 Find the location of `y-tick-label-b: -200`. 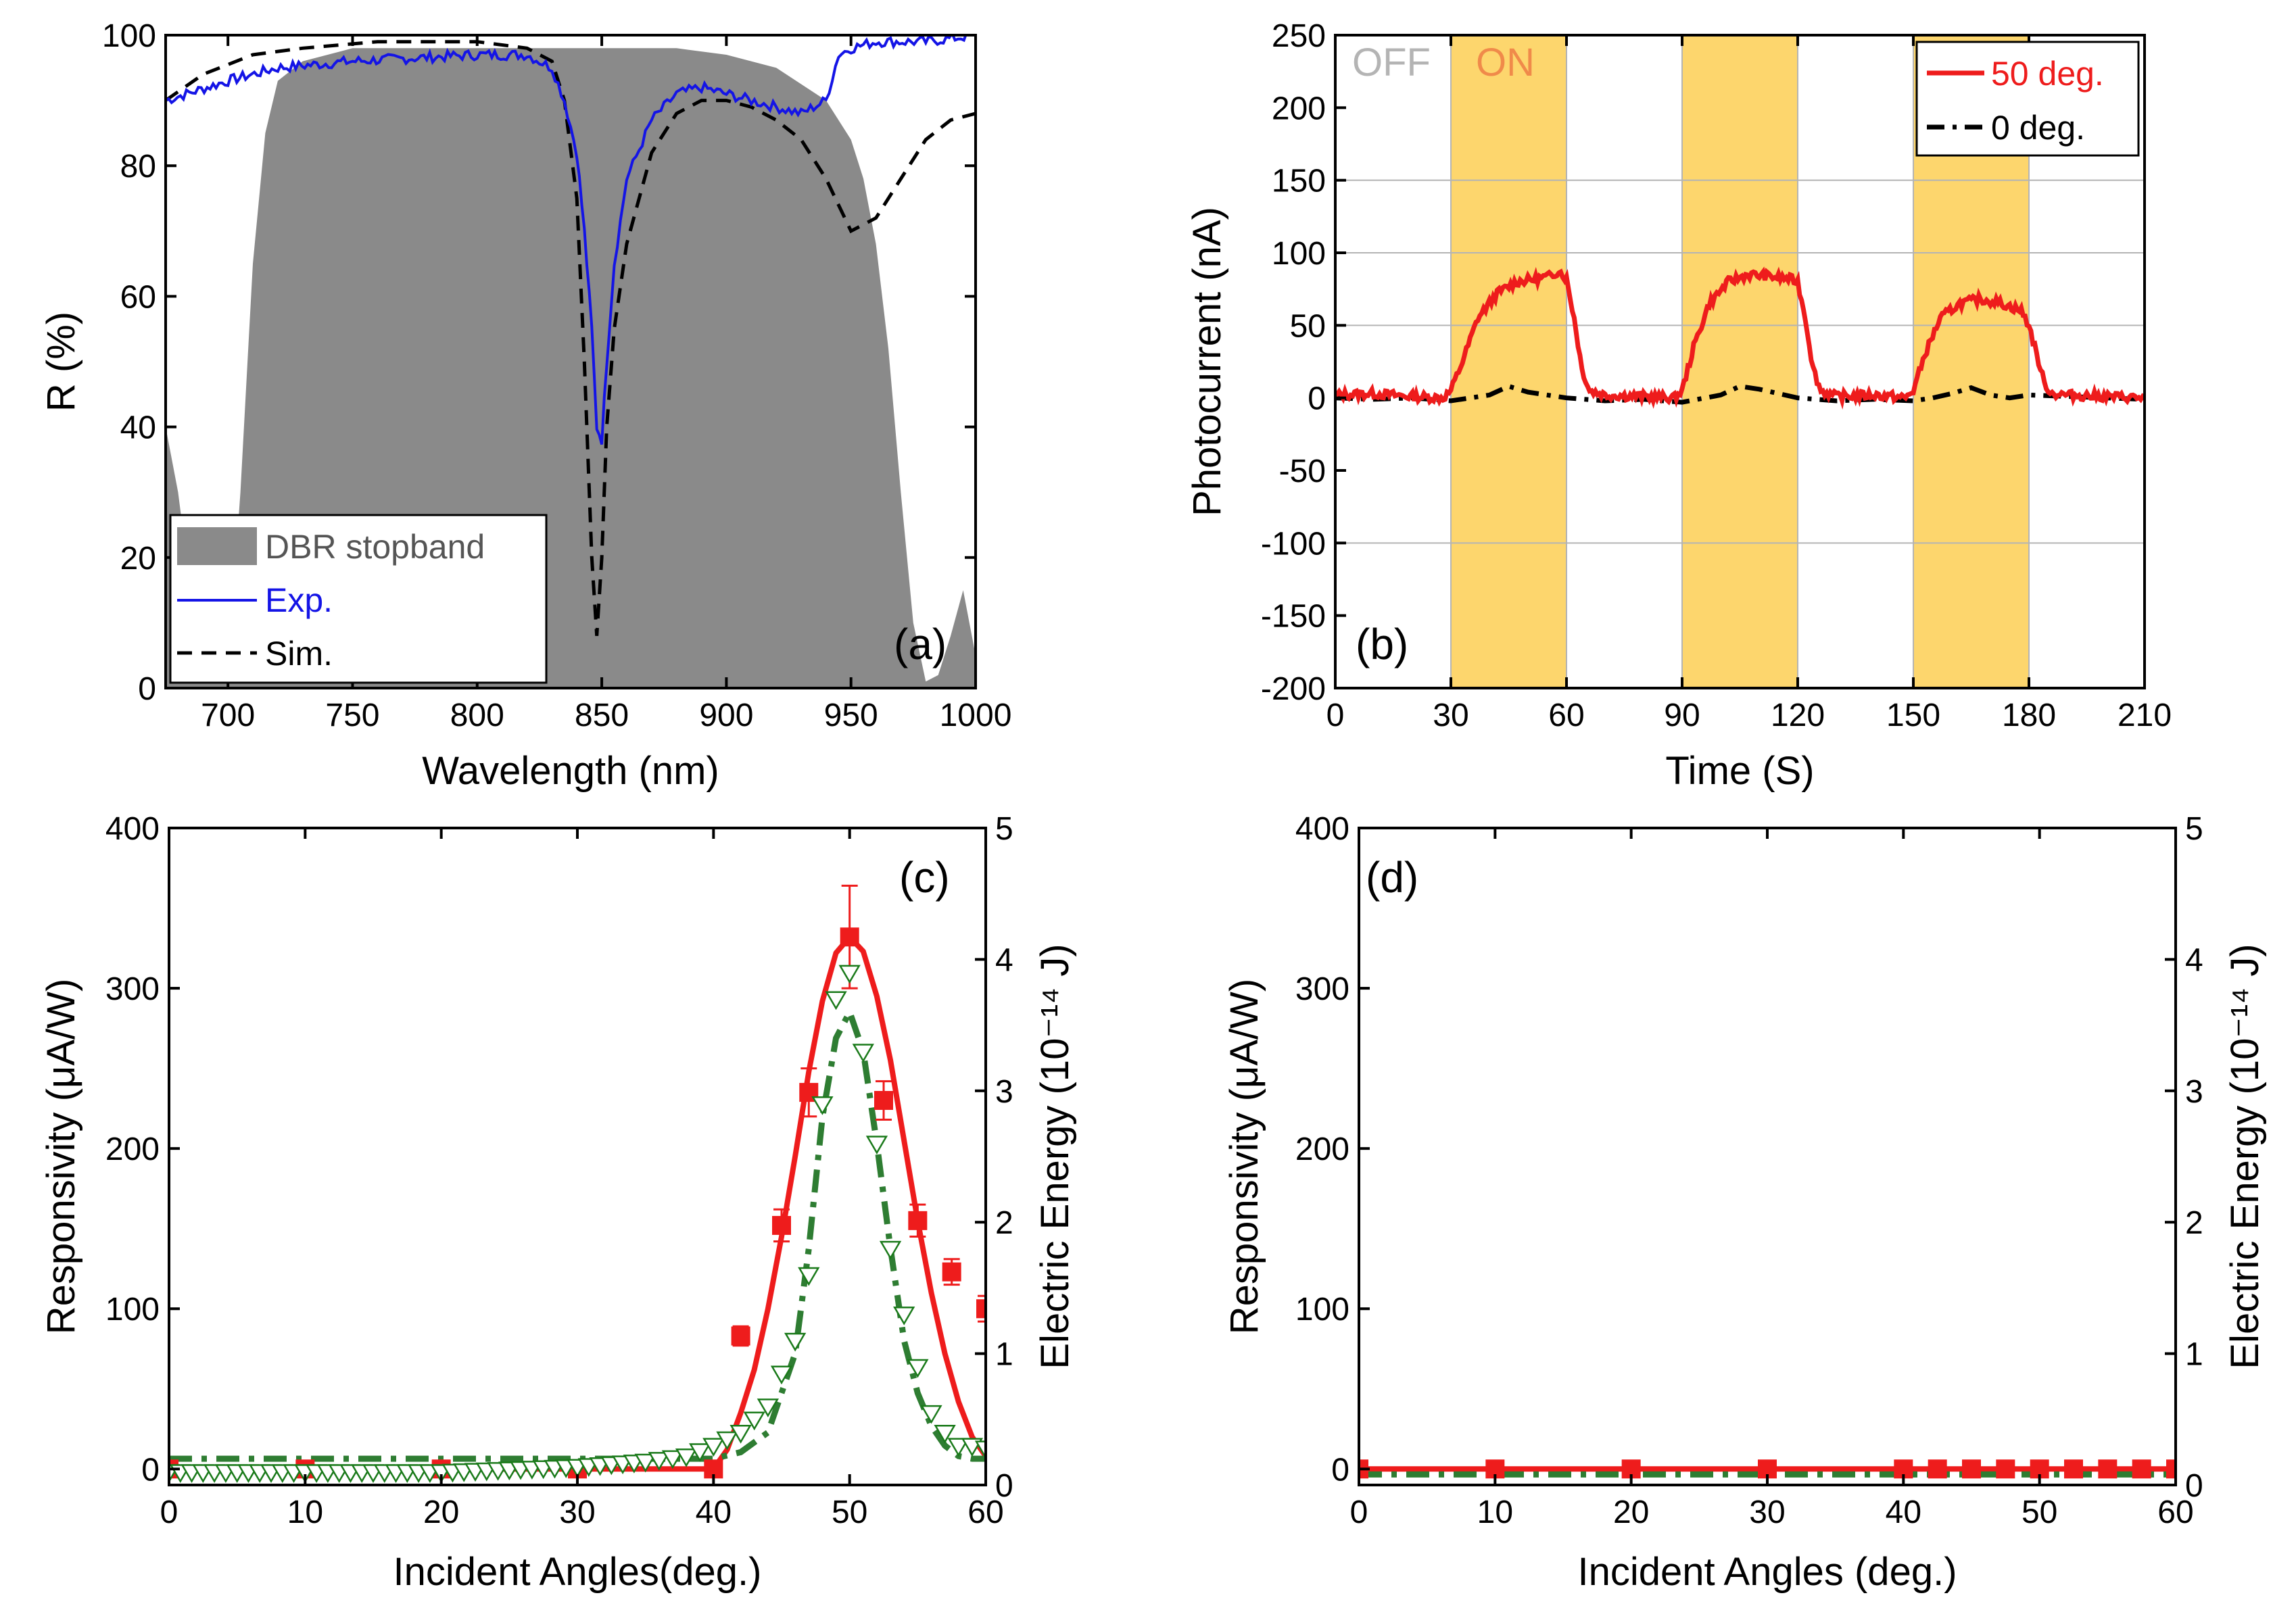

y-tick-label-b: -200 is located at coordinates (1293, 689).